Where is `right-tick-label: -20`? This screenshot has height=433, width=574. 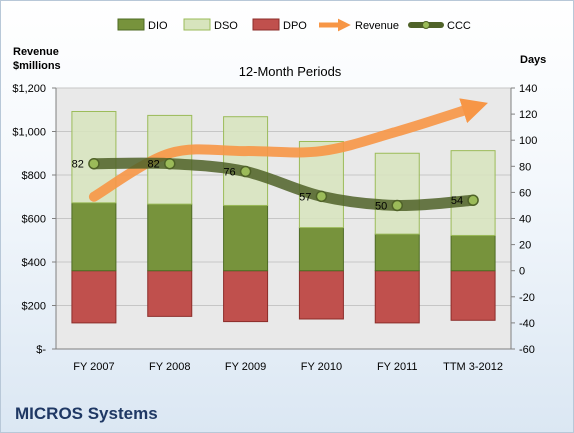 right-tick-label: -20 is located at coordinates (527, 298).